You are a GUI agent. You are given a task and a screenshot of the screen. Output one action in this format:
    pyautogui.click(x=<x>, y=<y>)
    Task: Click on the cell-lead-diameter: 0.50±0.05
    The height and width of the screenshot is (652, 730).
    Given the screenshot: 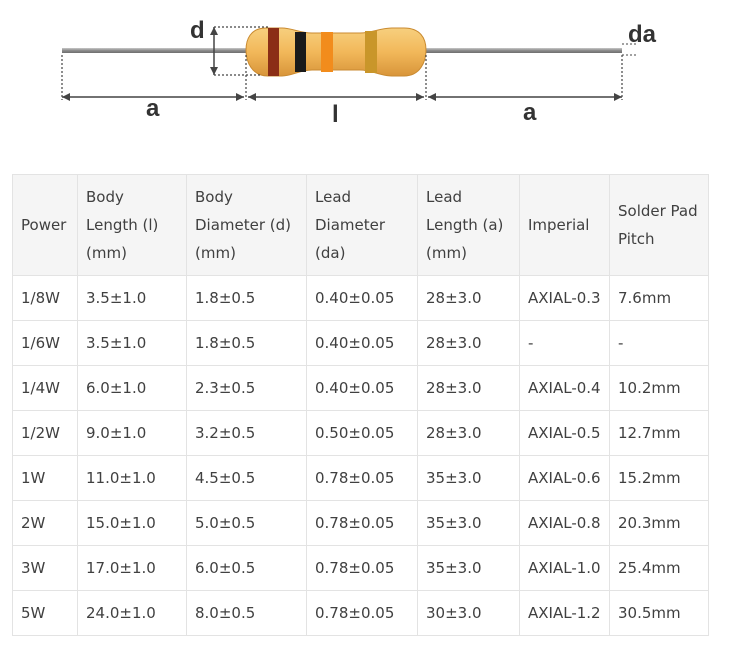 What is the action you would take?
    pyautogui.click(x=362, y=433)
    